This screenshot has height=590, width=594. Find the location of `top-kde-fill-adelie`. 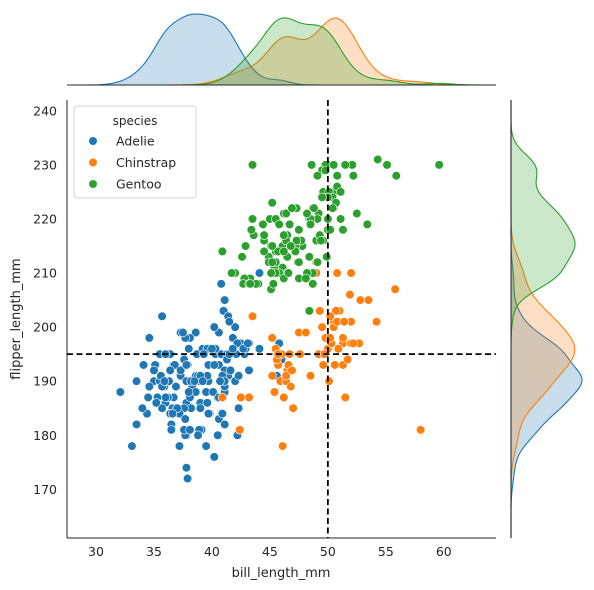

top-kde-fill-adelie is located at coordinates (281, 49).